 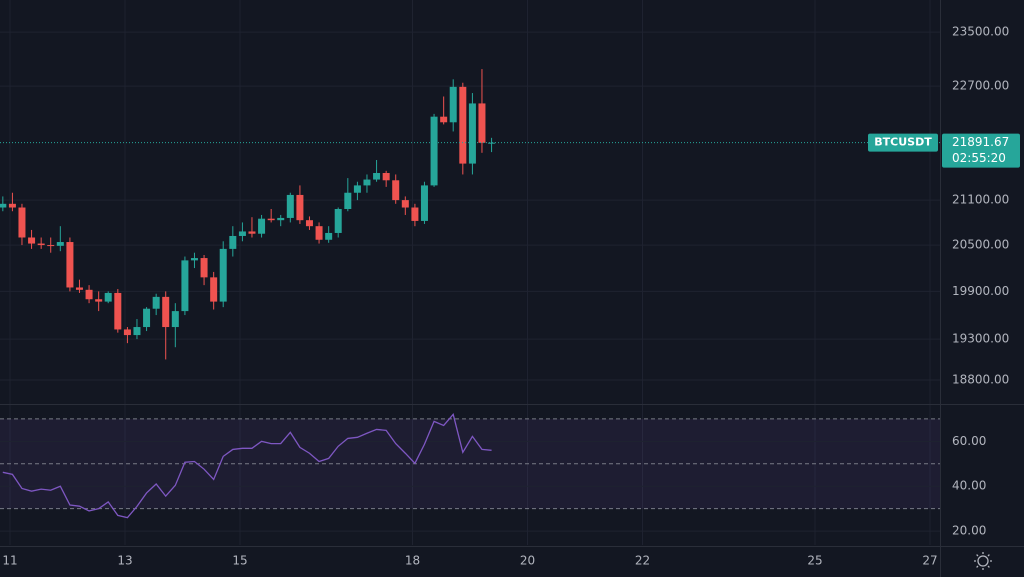 I want to click on x-tick-label: 22, so click(x=642, y=561).